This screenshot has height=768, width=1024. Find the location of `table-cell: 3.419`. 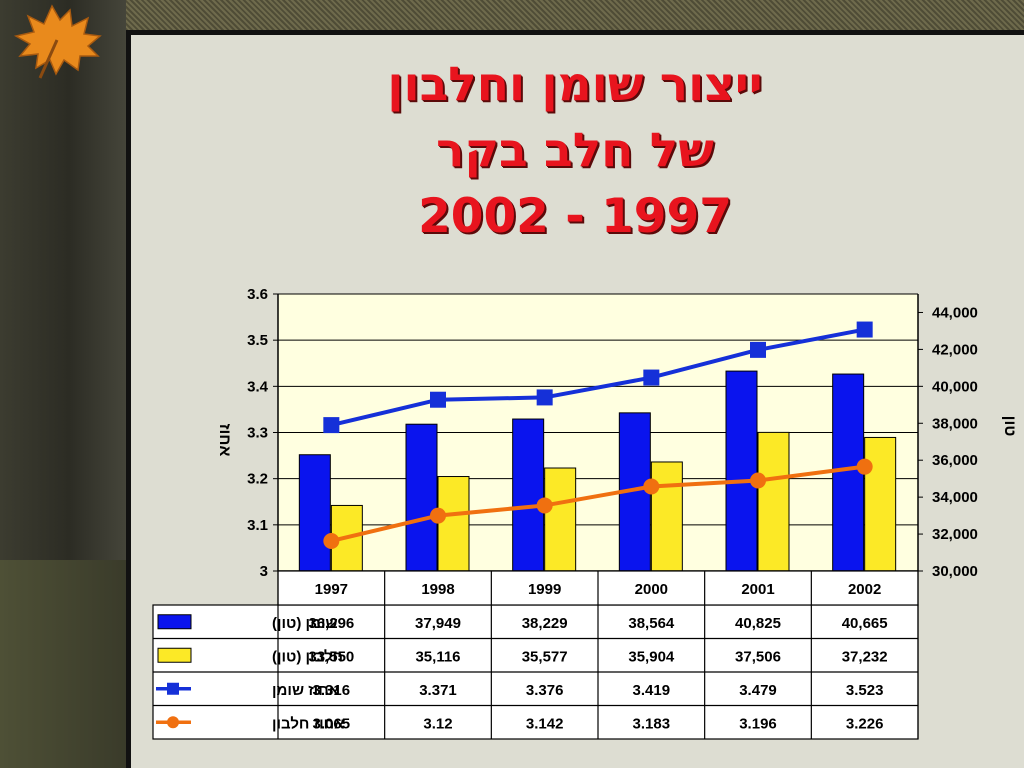

table-cell: 3.419 is located at coordinates (652, 690).